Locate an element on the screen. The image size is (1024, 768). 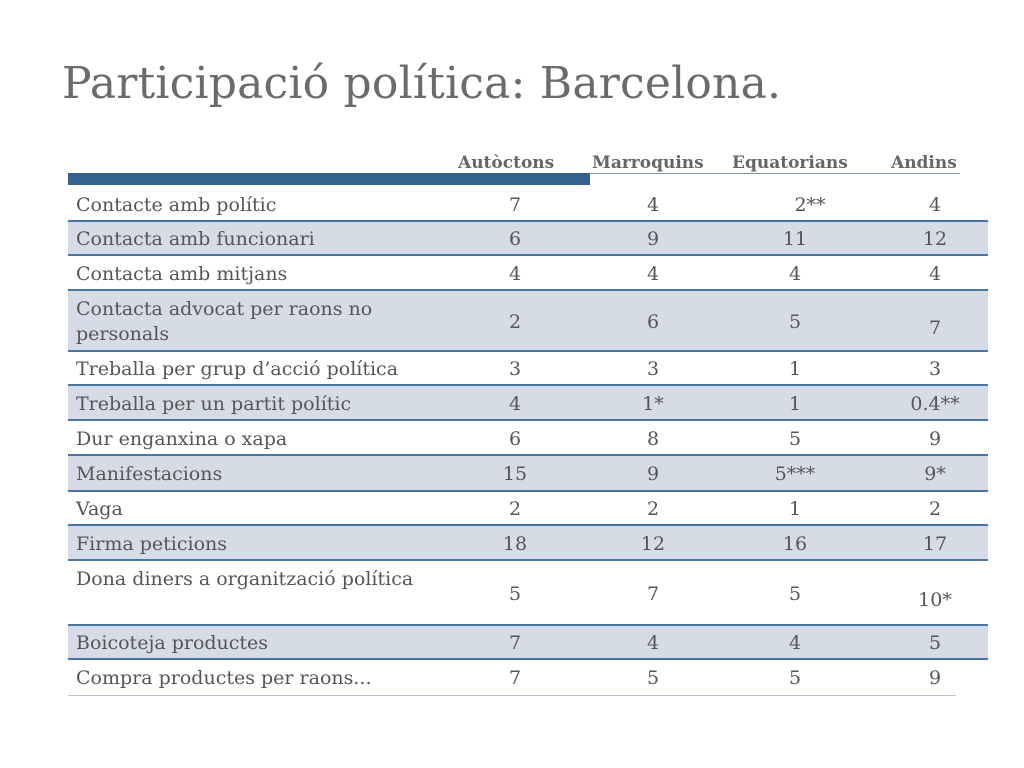
row-value-marroquins: 1* is located at coordinates (653, 404).